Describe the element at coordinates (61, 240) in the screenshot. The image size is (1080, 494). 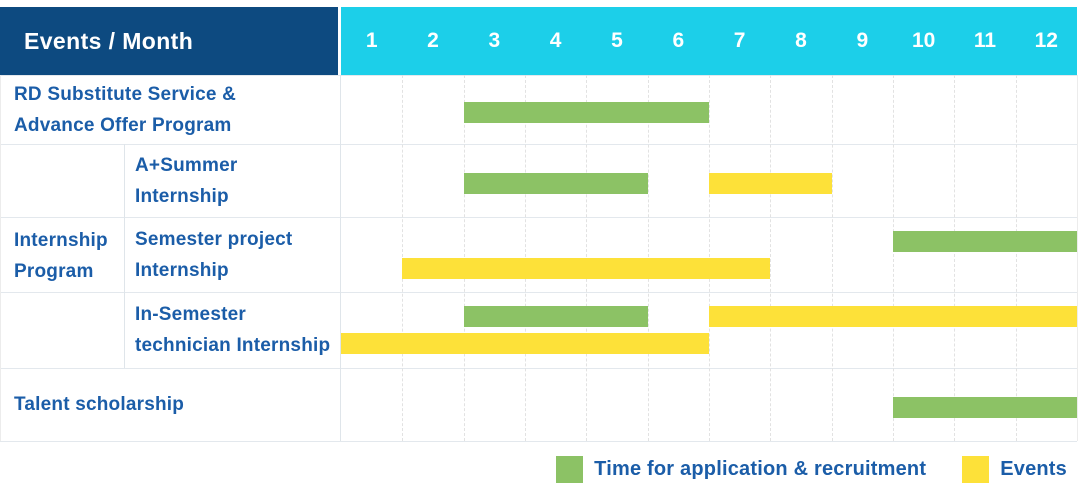
I see `group-label-line: Internship` at that location.